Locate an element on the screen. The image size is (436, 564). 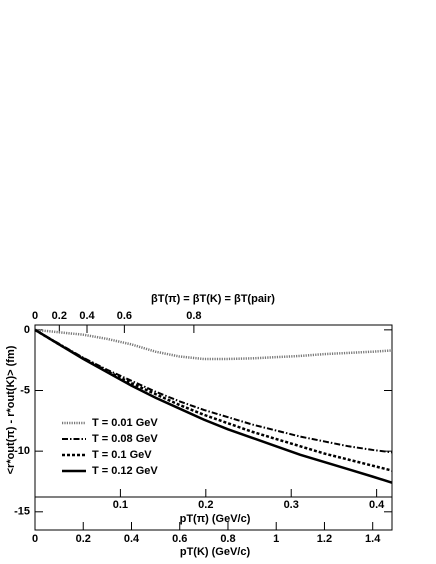
x-tick-label: 1.2 is located at coordinates (324, 539).